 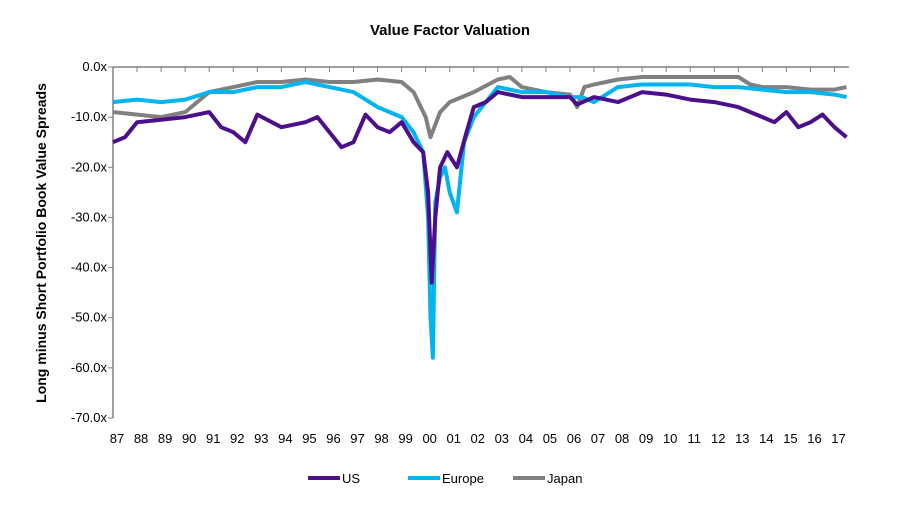 I want to click on x-tick-label: 12, so click(x=718, y=438).